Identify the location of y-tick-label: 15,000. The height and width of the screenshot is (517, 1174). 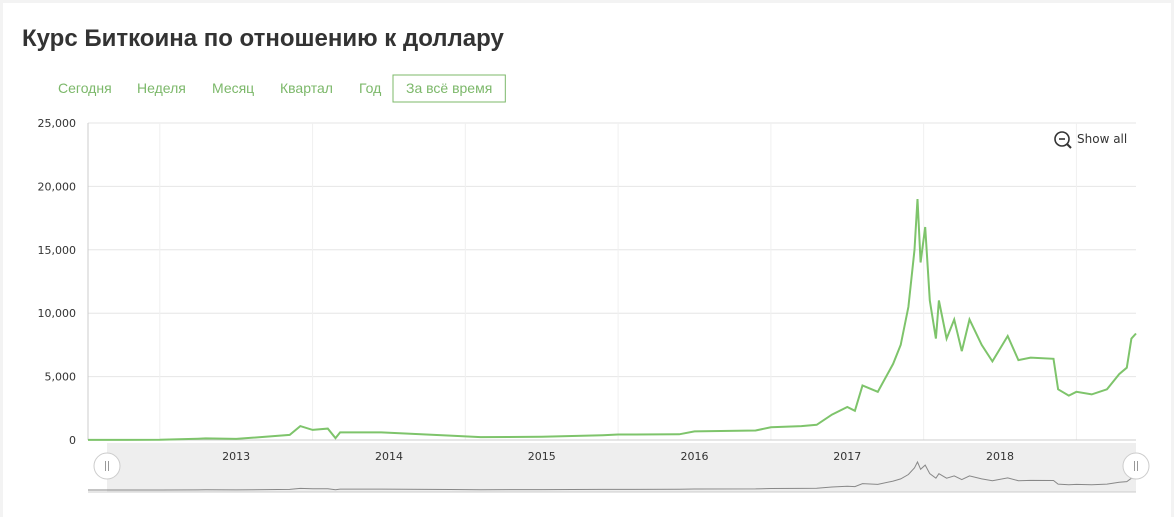
(57, 250).